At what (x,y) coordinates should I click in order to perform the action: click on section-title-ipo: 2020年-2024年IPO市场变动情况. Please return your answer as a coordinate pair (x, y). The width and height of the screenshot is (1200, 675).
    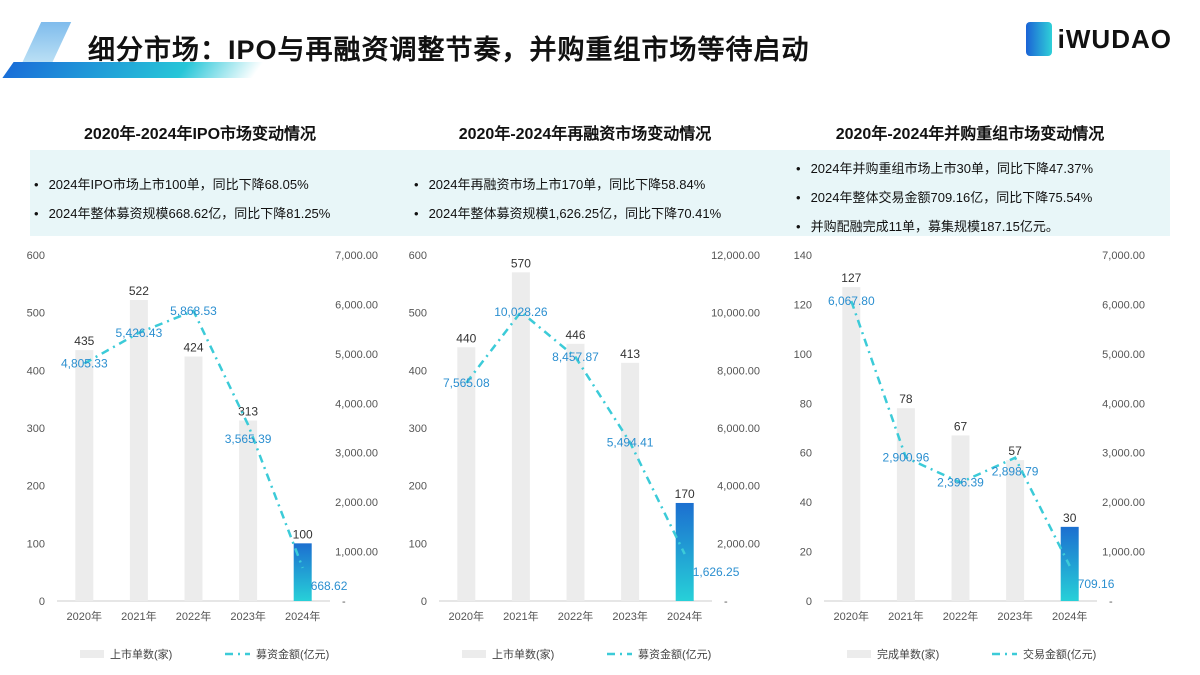
    Looking at the image, I should click on (200, 134).